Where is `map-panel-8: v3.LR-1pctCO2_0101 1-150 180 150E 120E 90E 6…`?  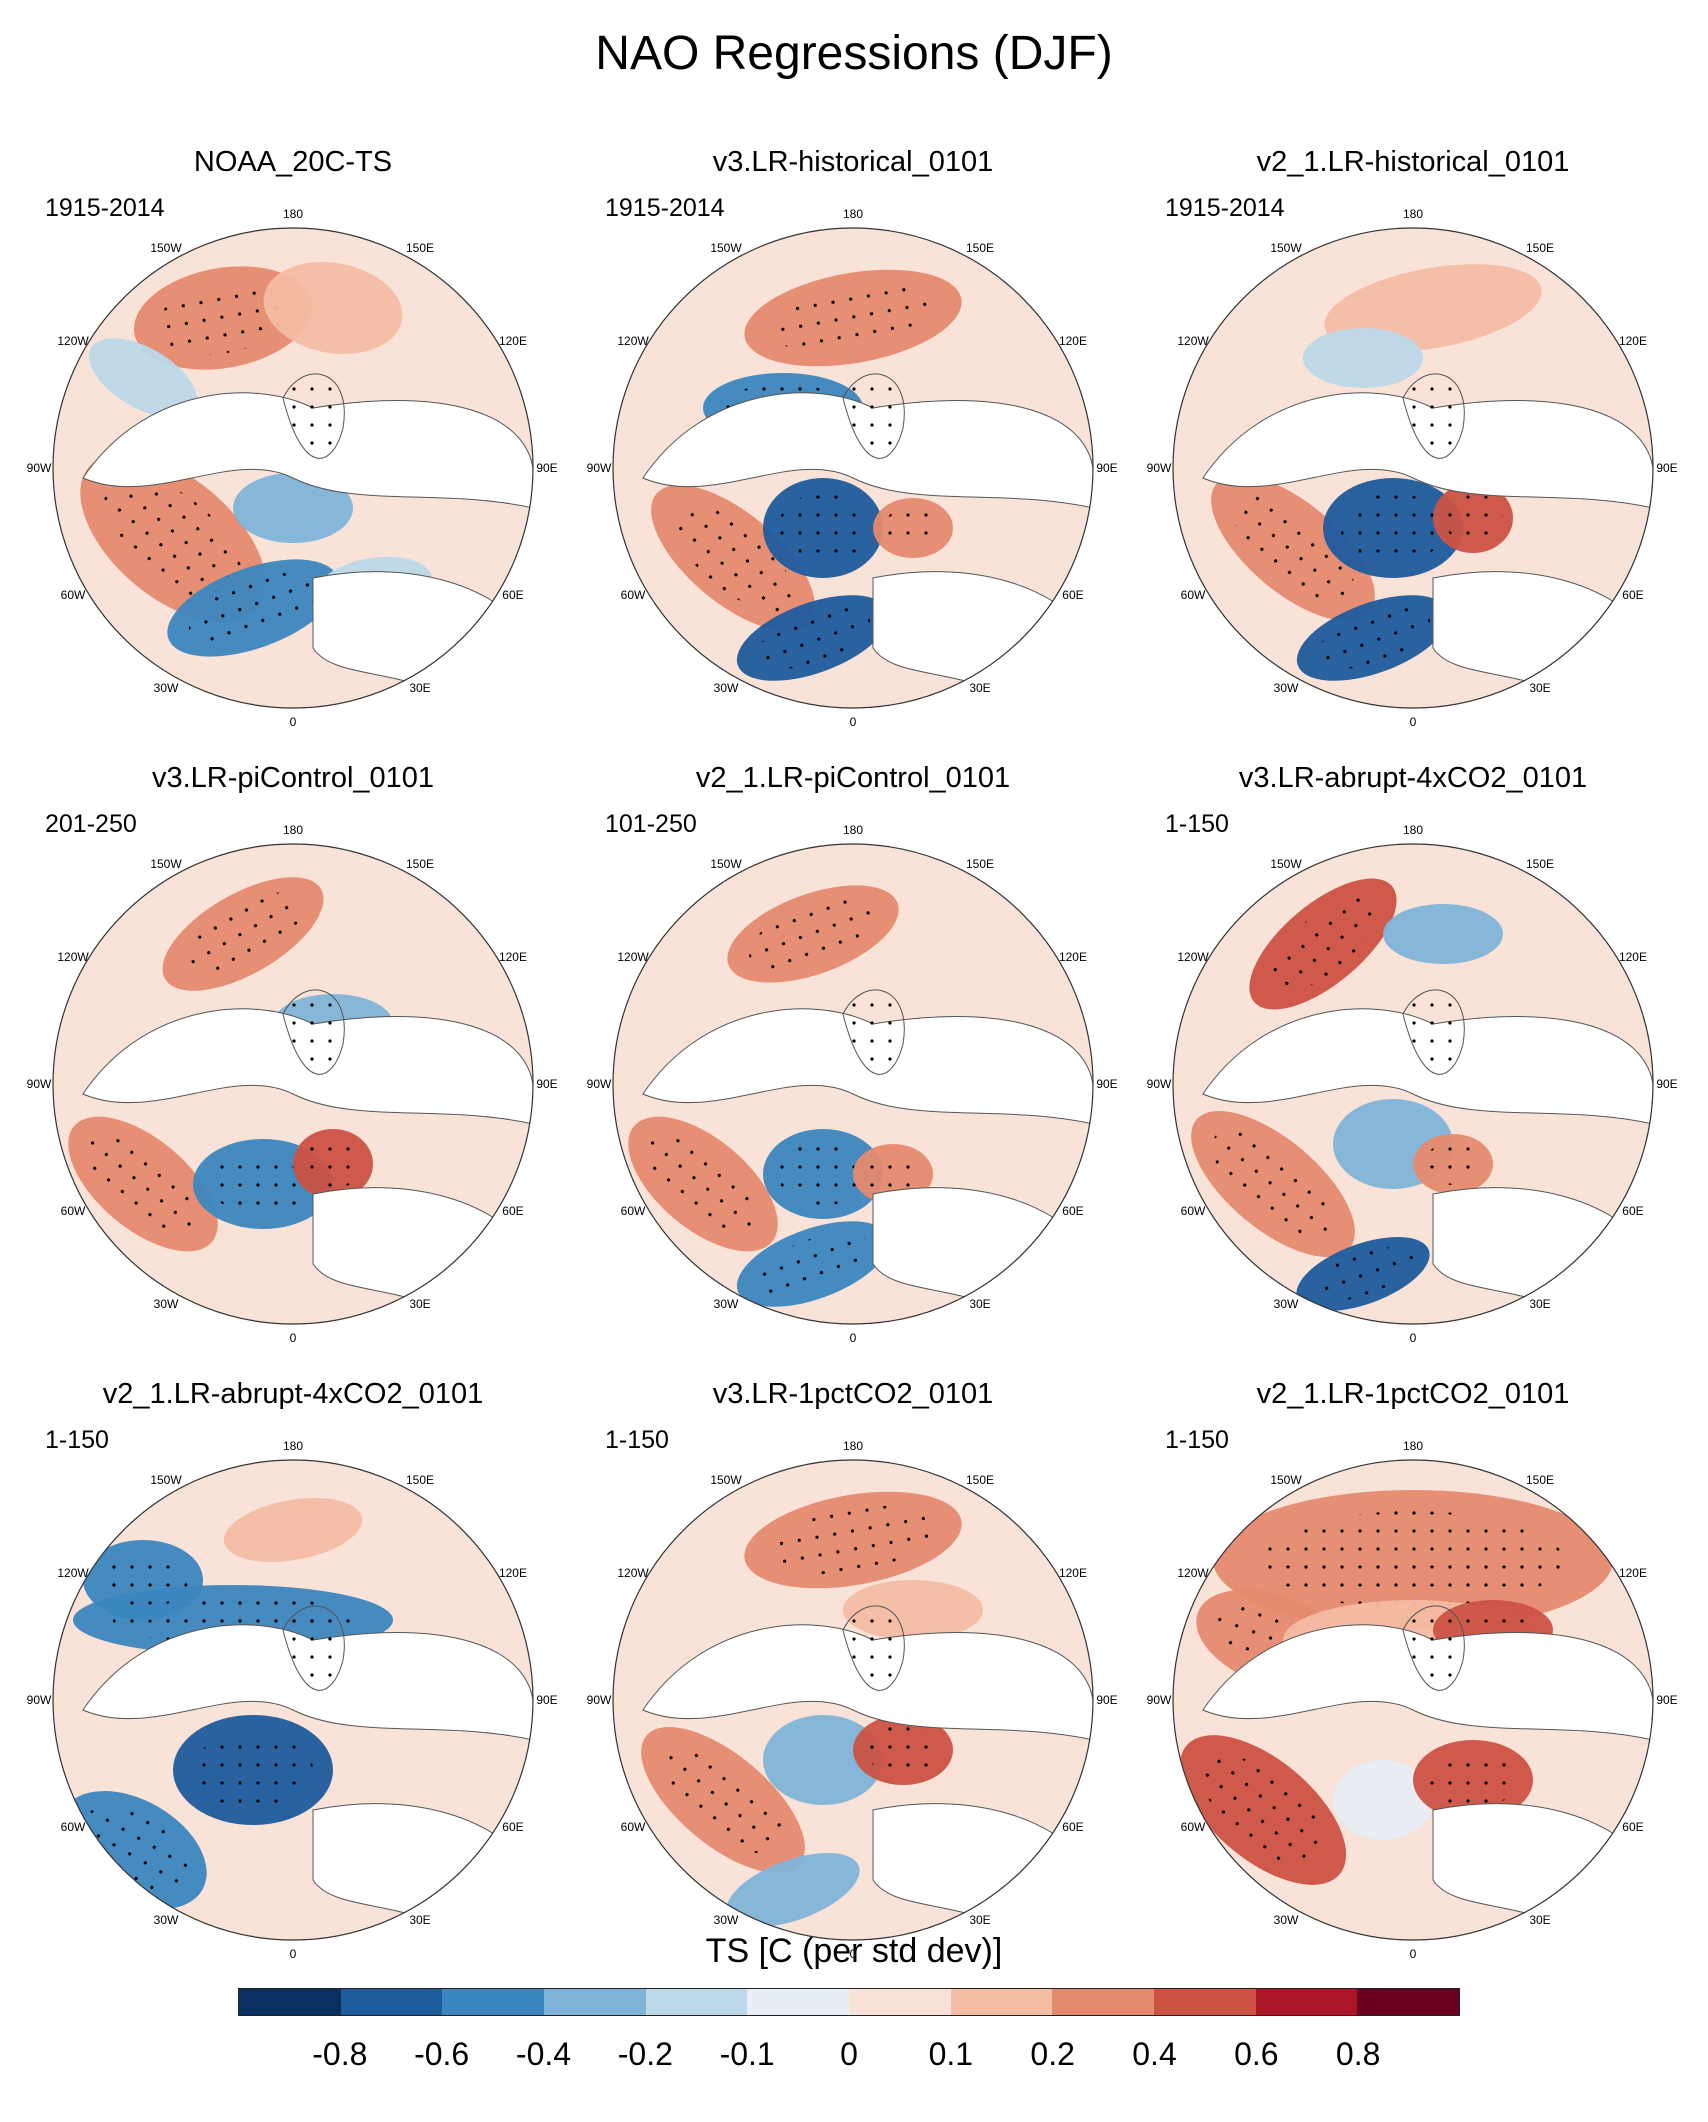 map-panel-8: v3.LR-1pctCO2_0101 1-150 180 150E 120E 90E 6… is located at coordinates (852, 1678).